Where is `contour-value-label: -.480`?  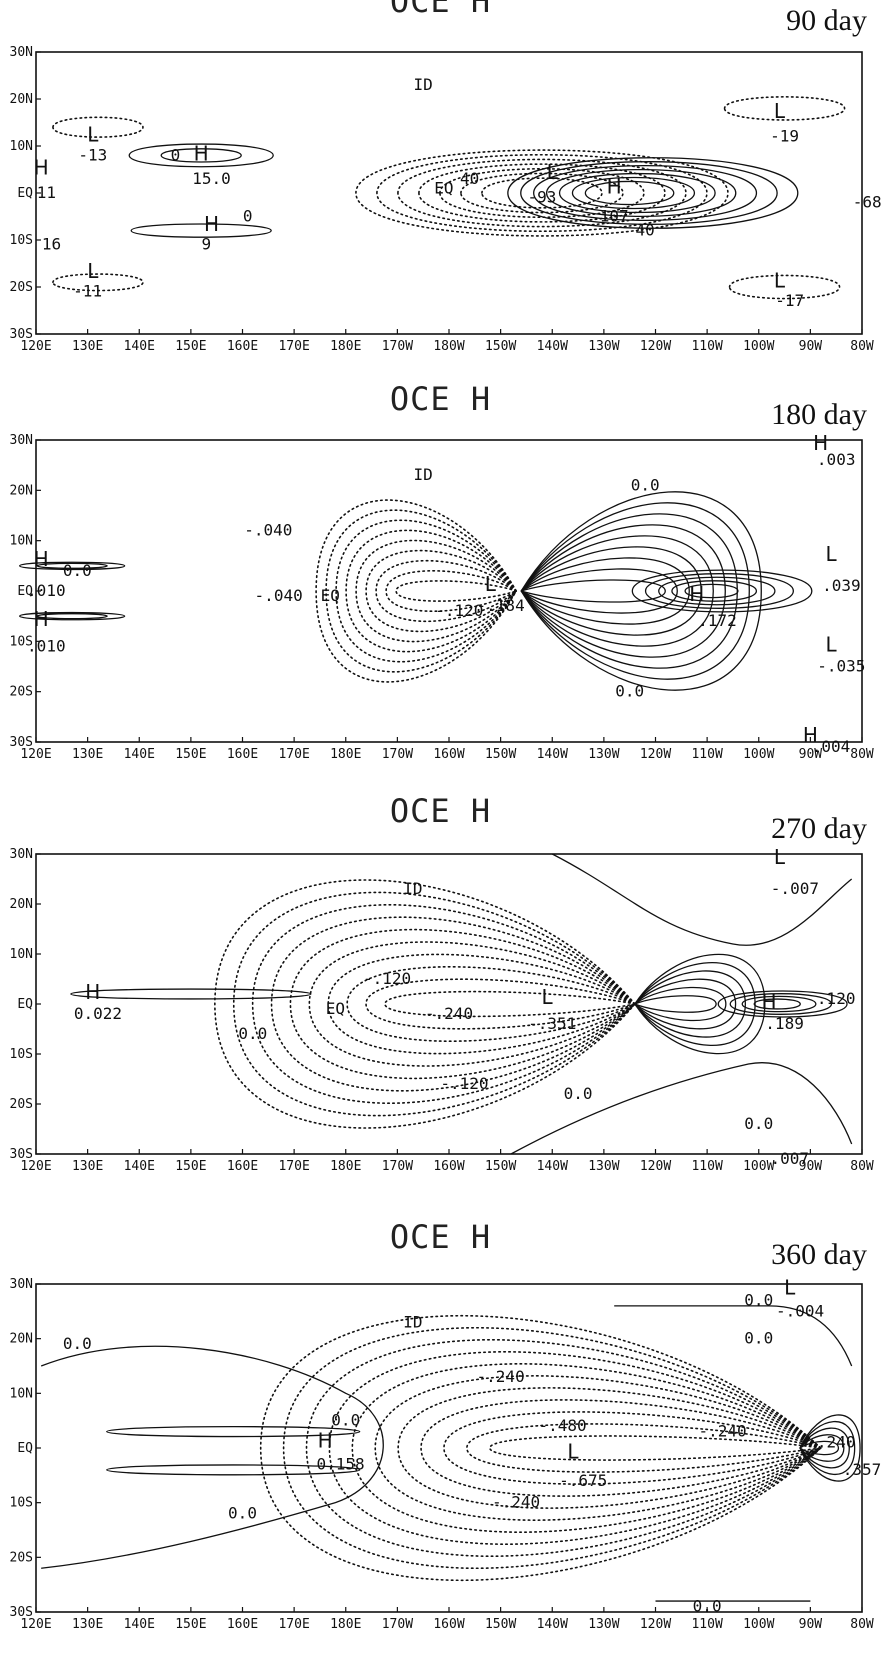
contour-value-label: -.480 is located at coordinates (562, 1425).